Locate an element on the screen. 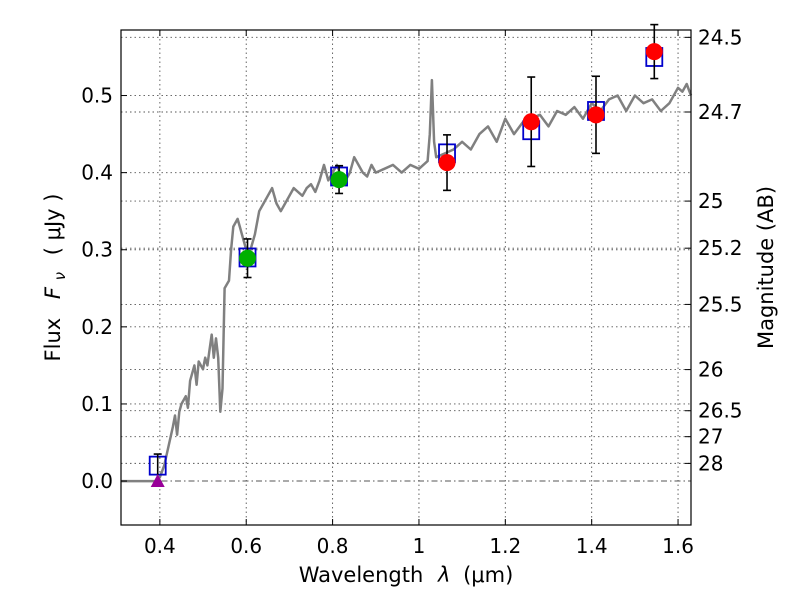 The width and height of the screenshot is (800, 600). mag-tick-label: 27 is located at coordinates (710, 437).